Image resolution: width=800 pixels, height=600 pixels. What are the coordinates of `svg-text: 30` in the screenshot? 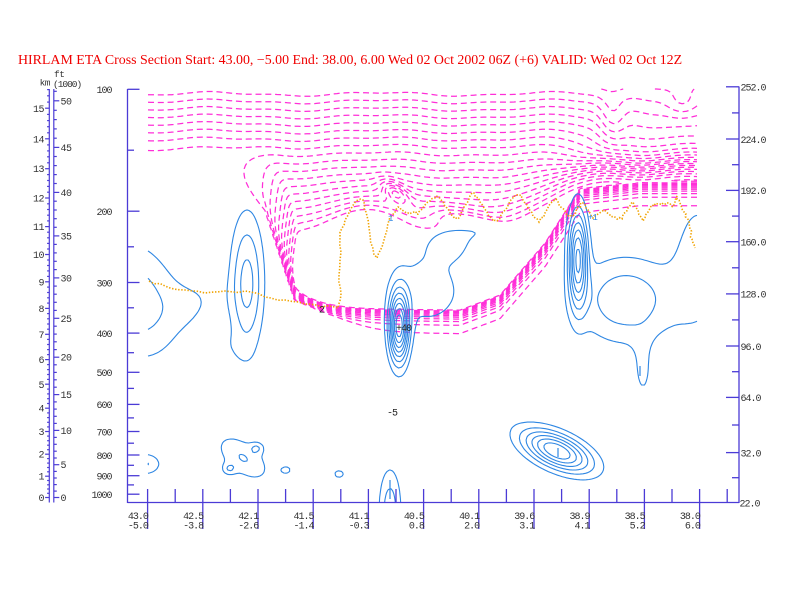 It's located at (67, 279).